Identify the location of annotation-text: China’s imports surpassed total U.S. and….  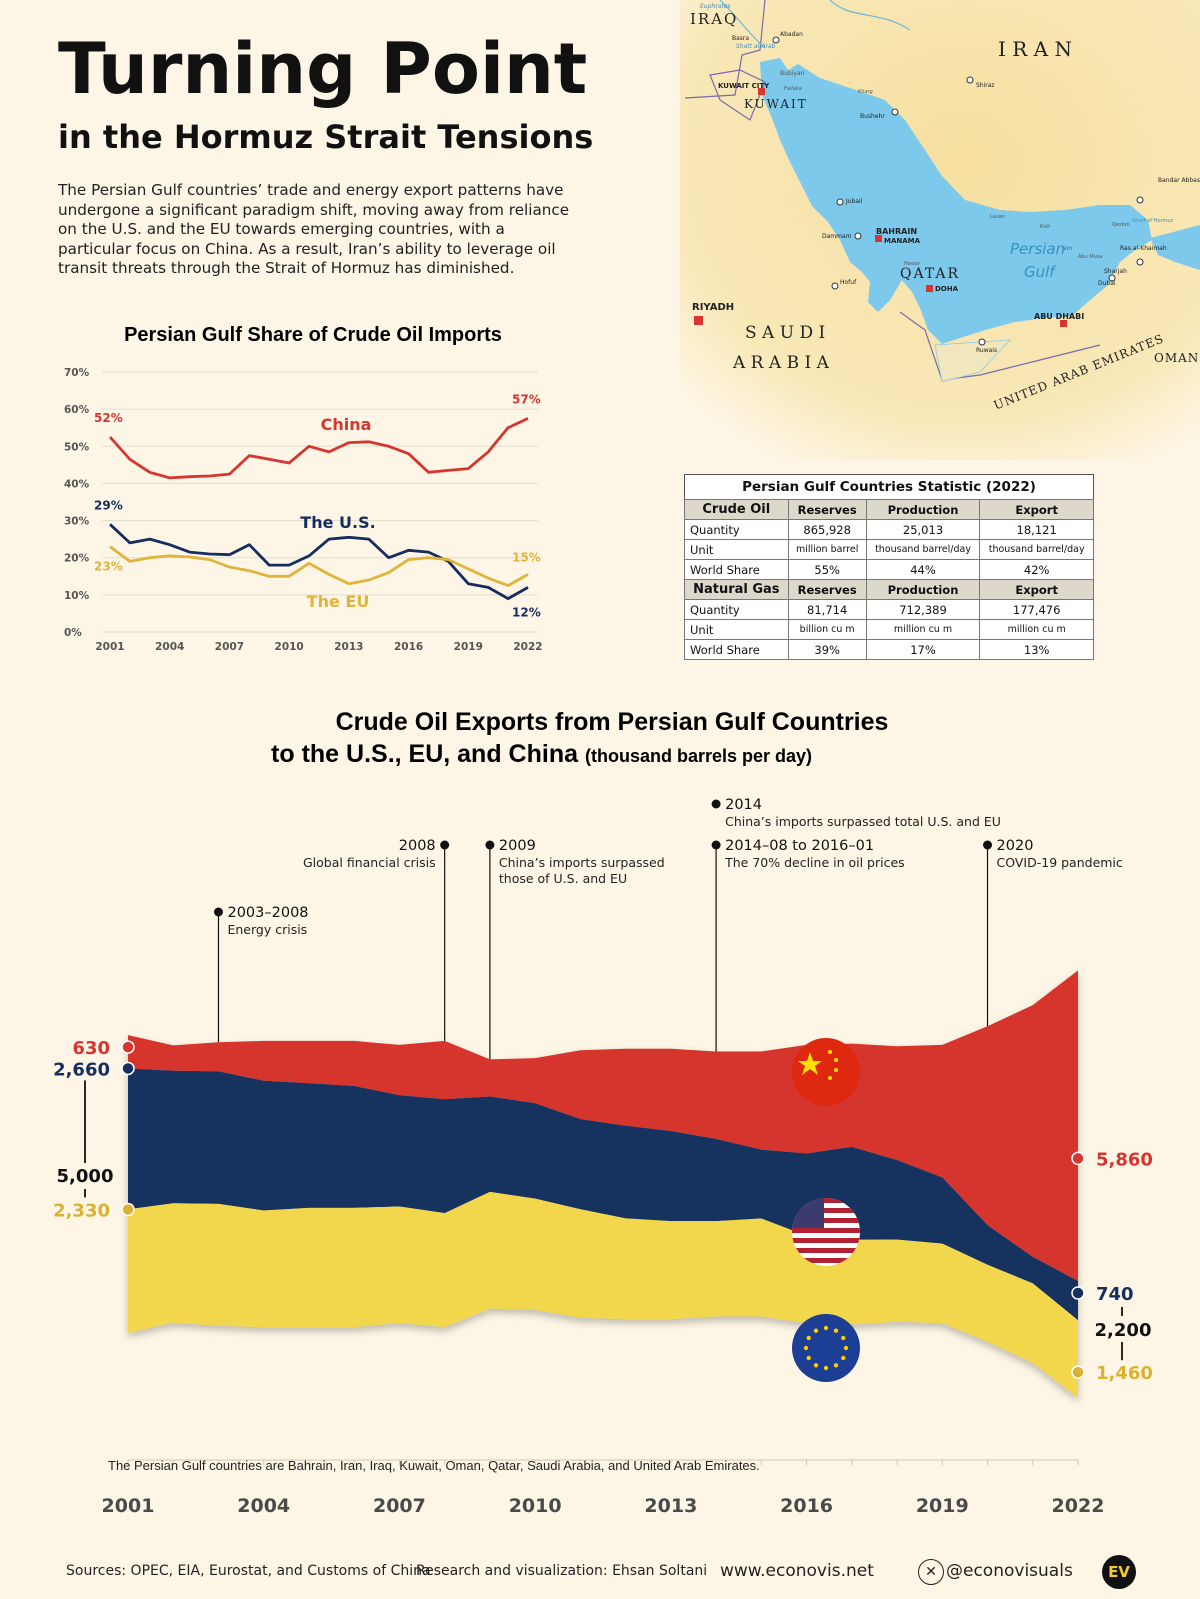
(863, 821).